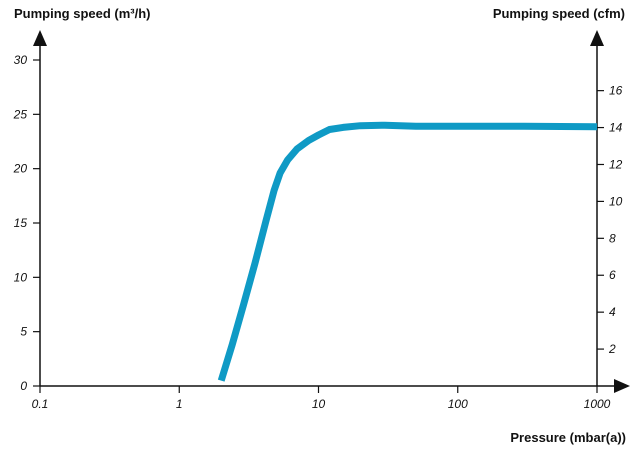  Describe the element at coordinates (612, 238) in the screenshot. I see `y-tick-label-right: 8` at that location.